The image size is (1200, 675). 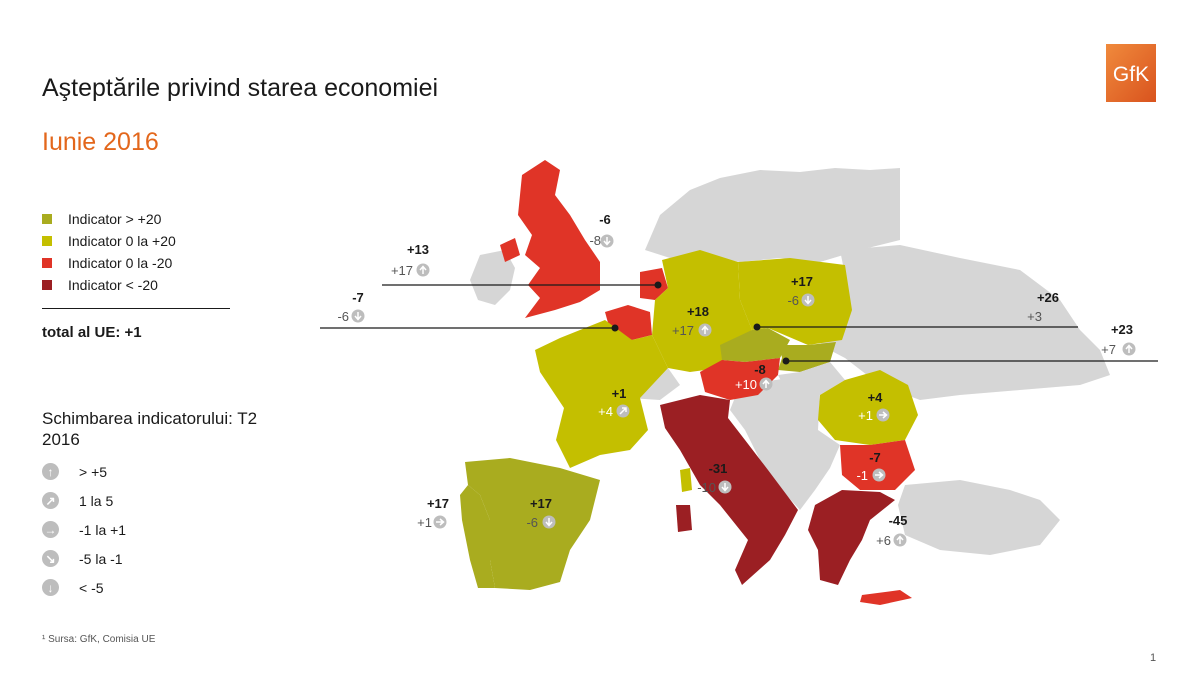 I want to click on arrow-right-icon: →, so click(x=50, y=529).